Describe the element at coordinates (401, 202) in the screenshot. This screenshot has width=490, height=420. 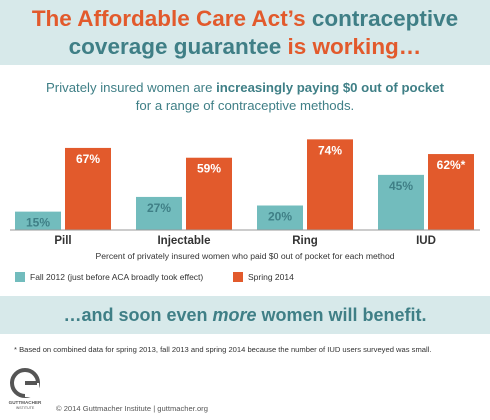
I see `bar-iud-fall-2012` at that location.